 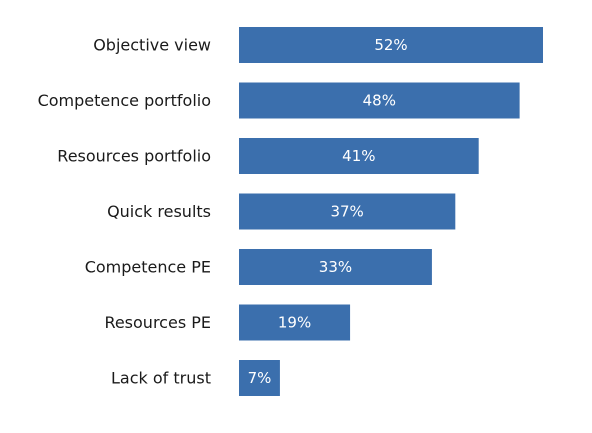 I want to click on value-label-resources-portfolio: 41%, so click(x=358, y=156).